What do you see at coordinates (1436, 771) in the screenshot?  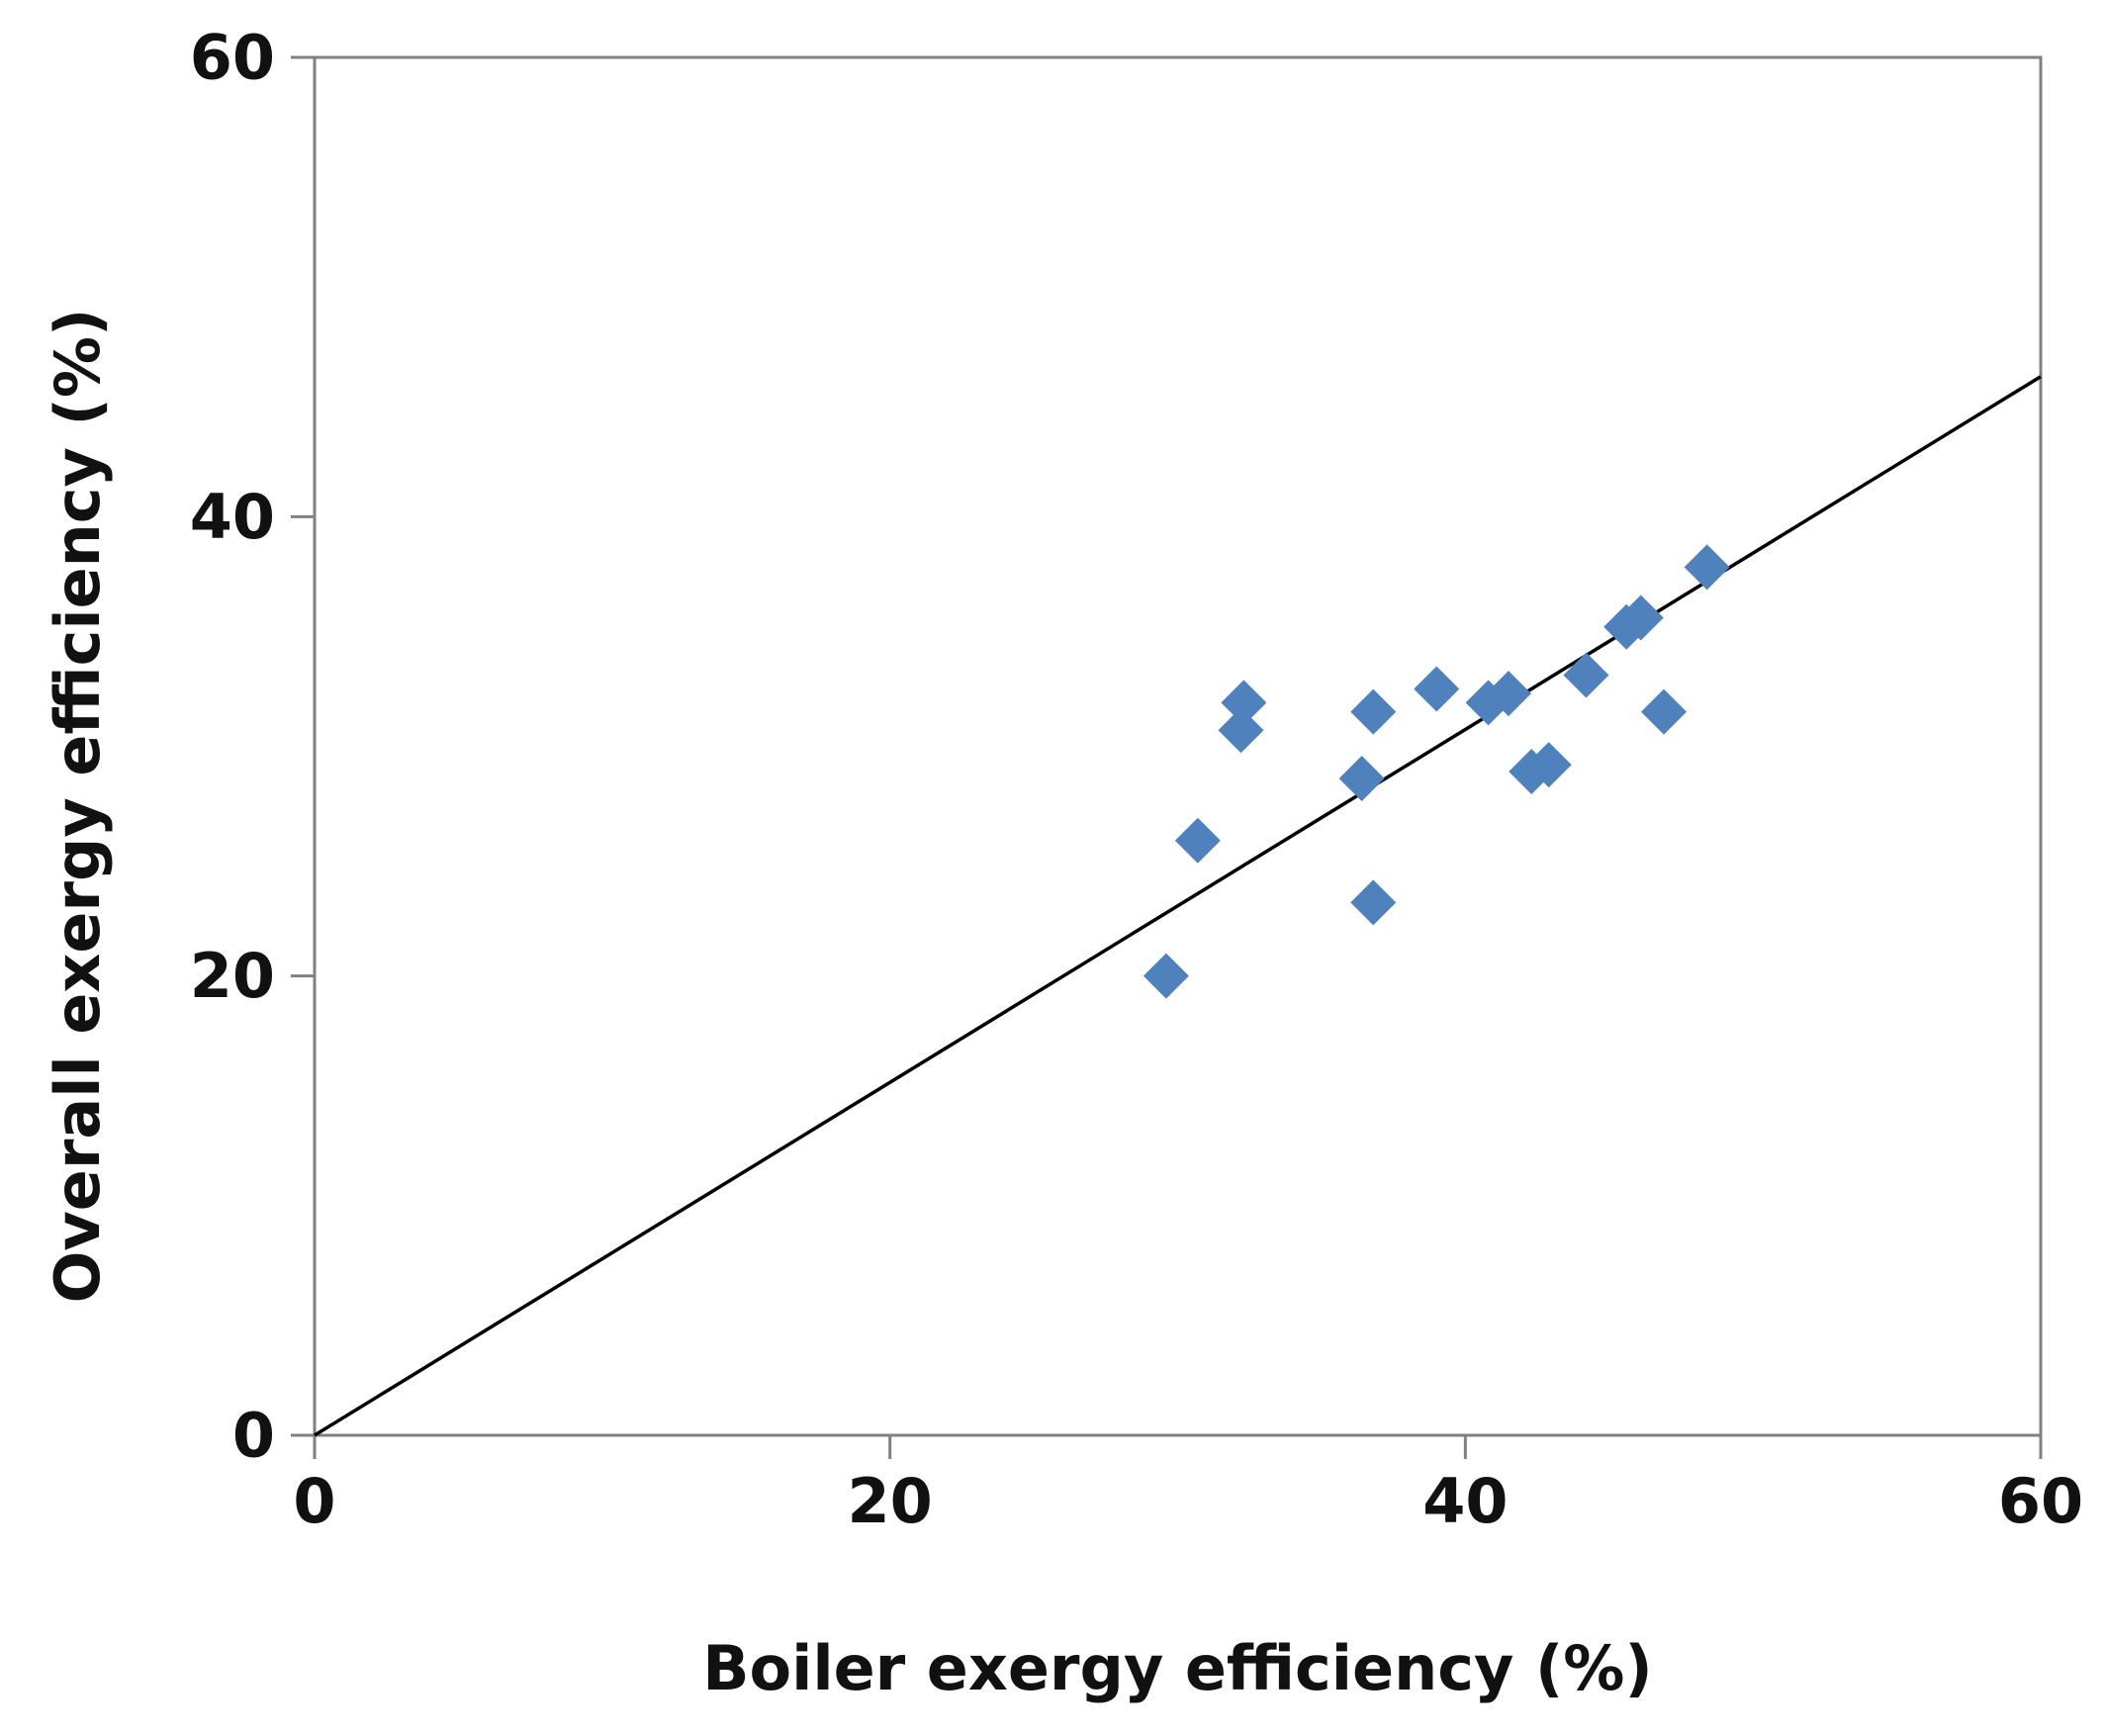 I see `points-layer` at bounding box center [1436, 771].